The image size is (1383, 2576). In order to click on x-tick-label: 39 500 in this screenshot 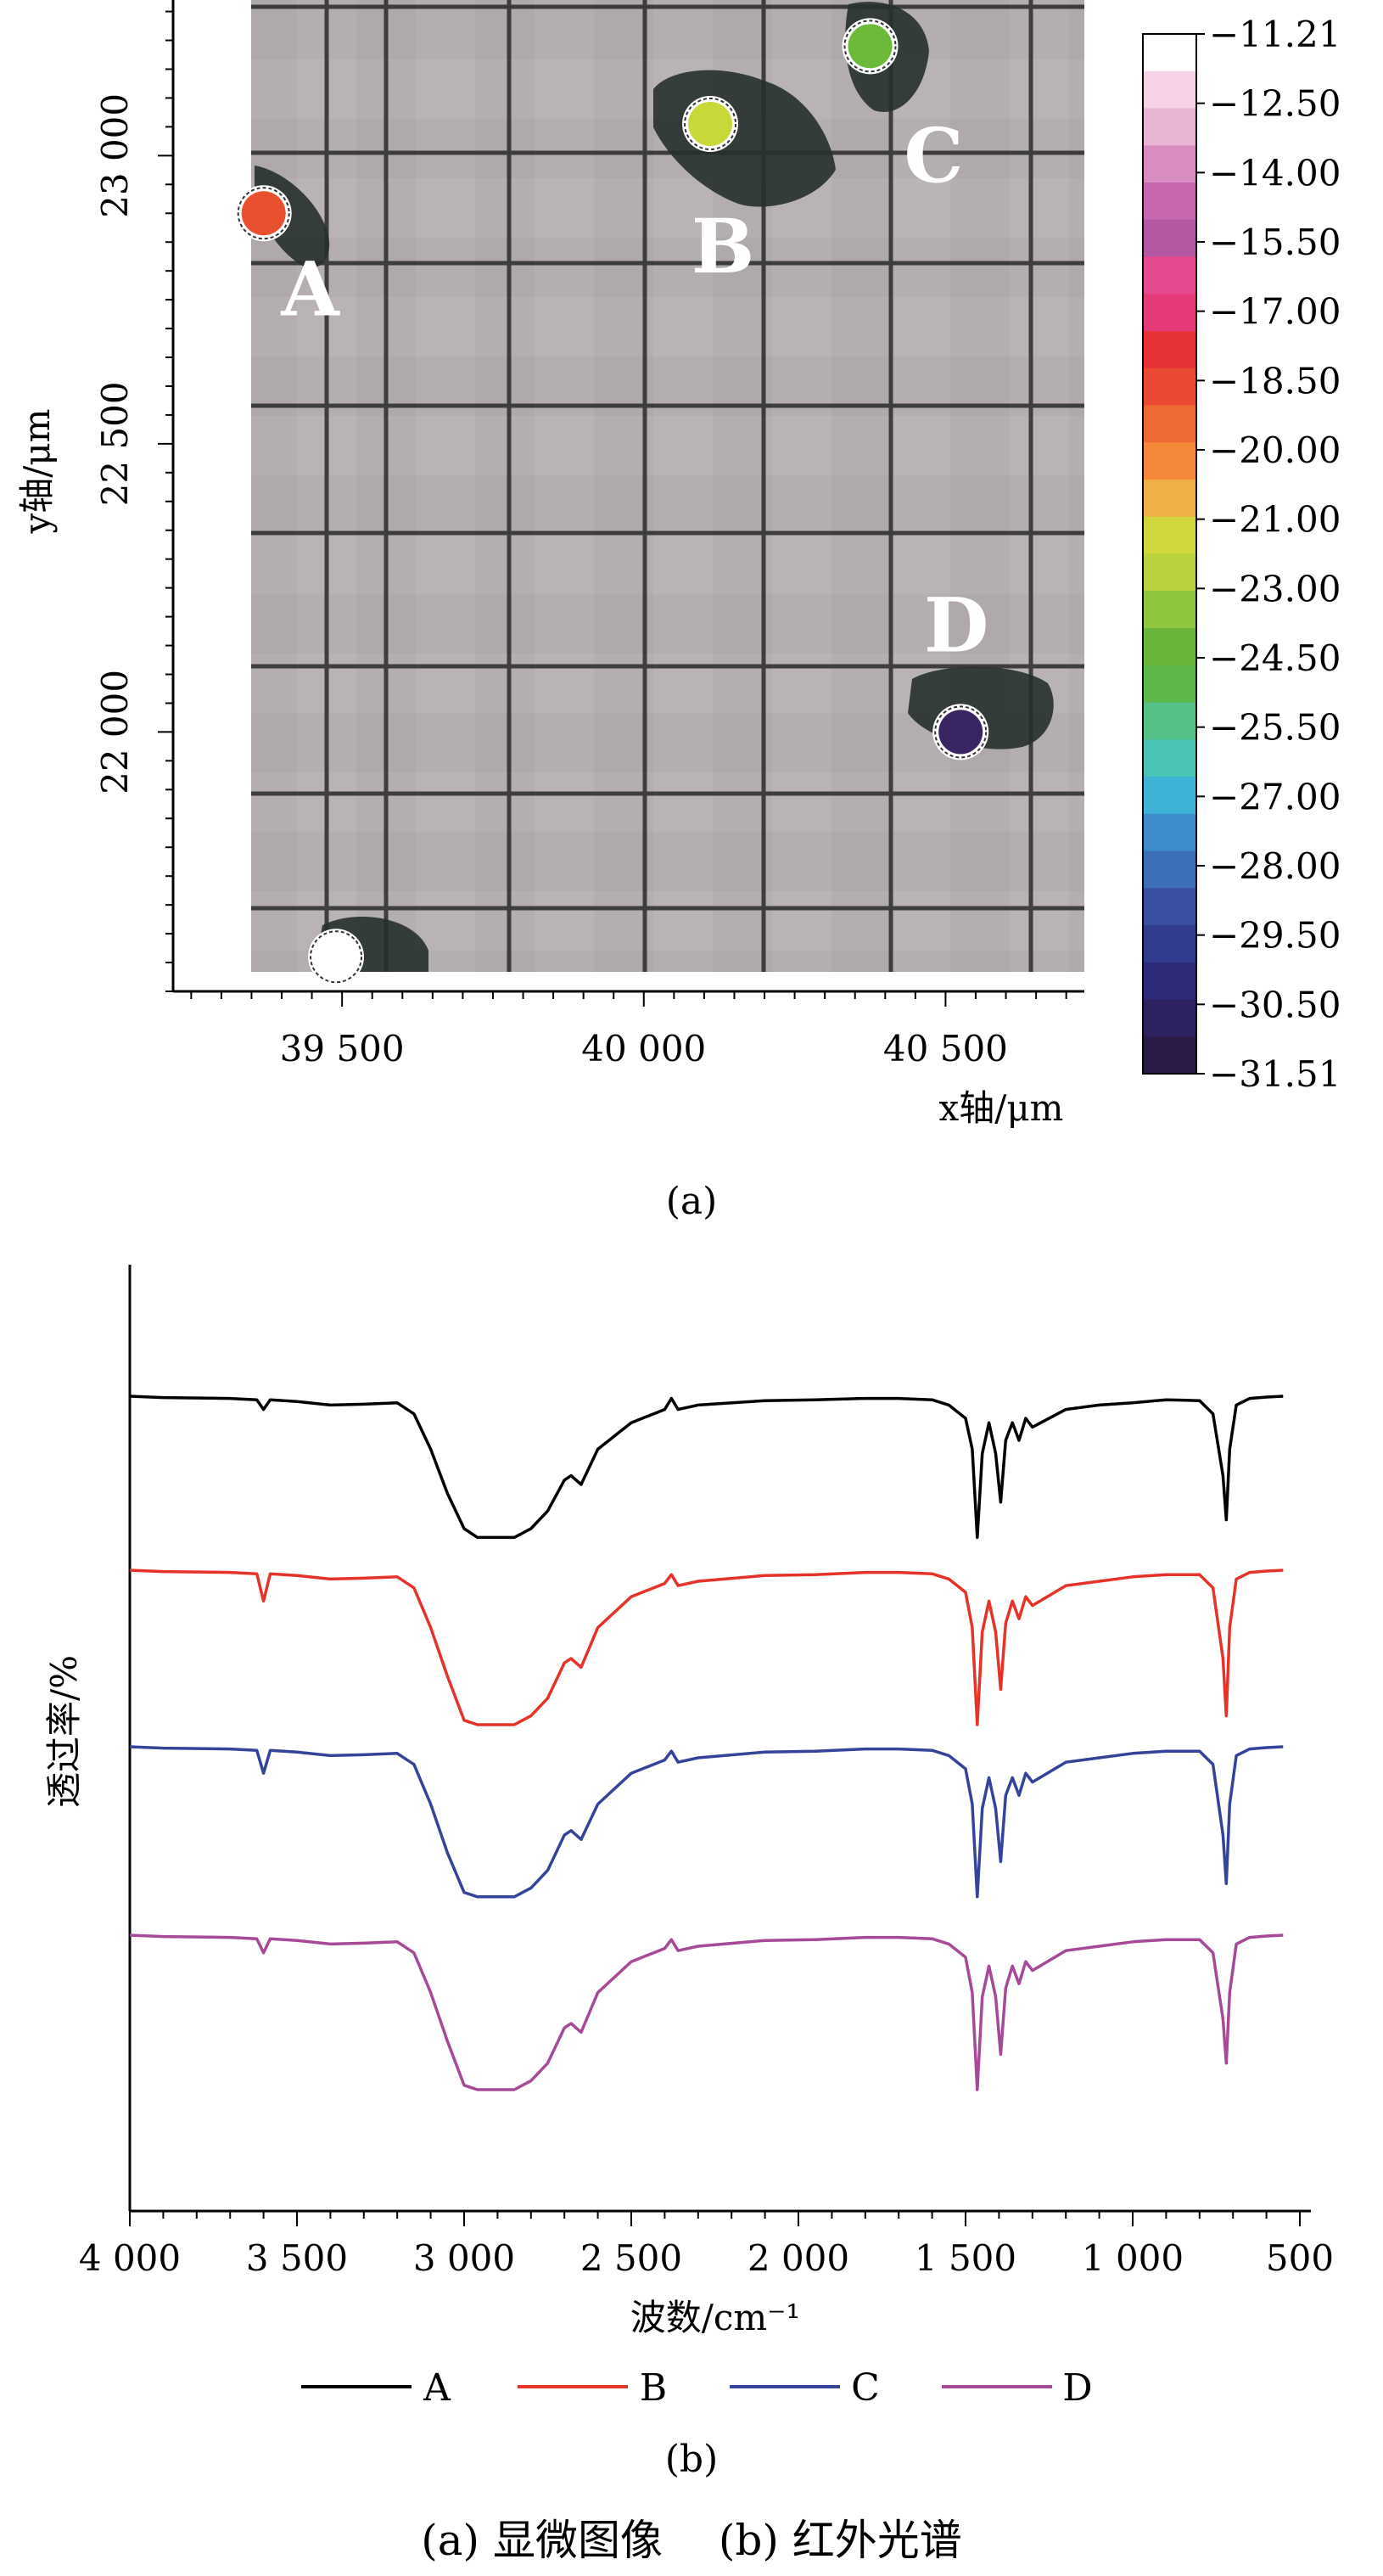, I will do `click(343, 1048)`.